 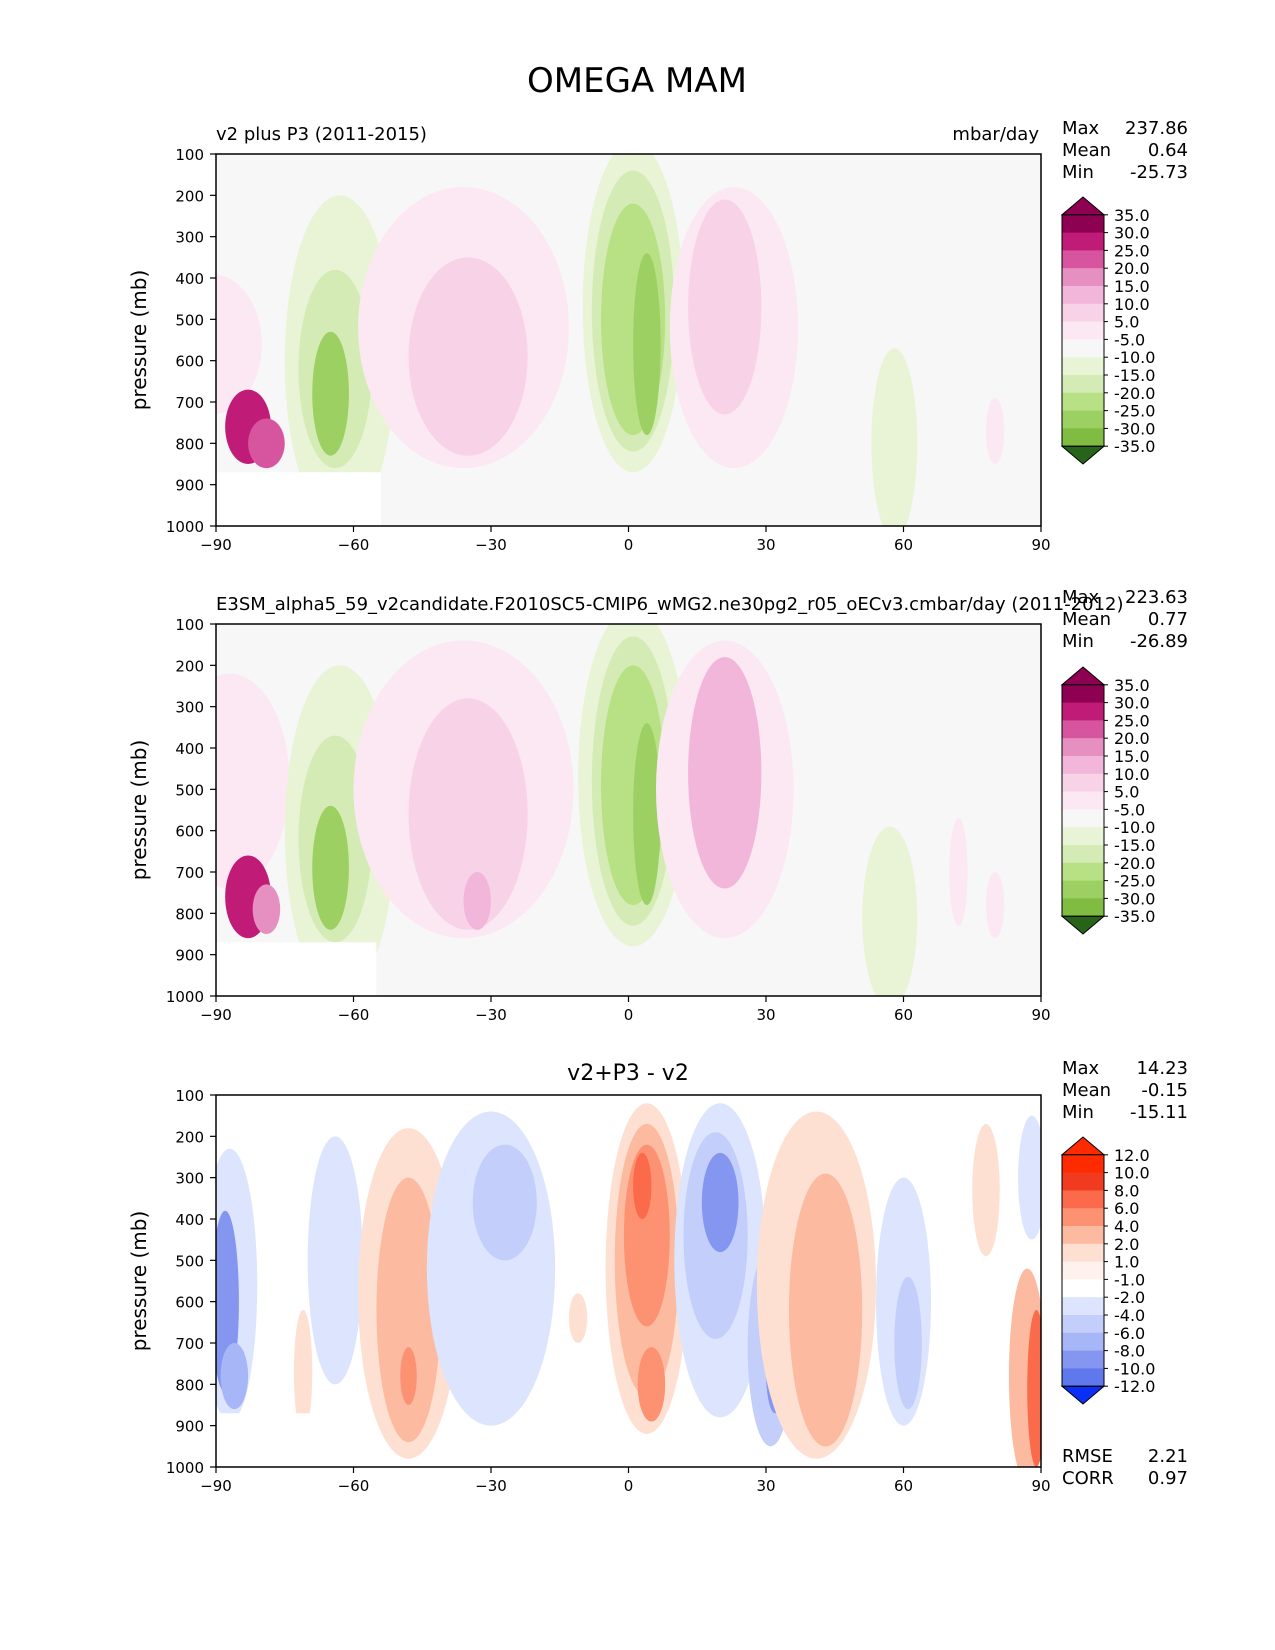 I want to click on corr-label: CORR, so click(x=1088, y=1478).